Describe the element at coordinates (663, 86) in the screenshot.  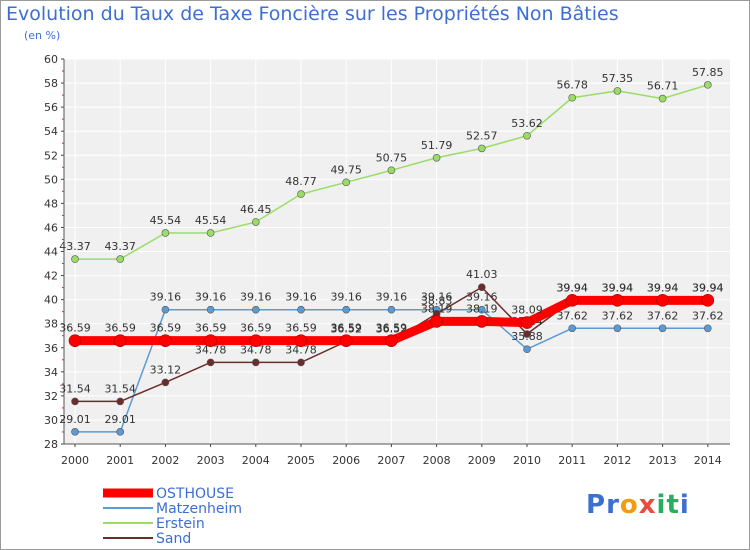
I see `data-label: 56.71` at that location.